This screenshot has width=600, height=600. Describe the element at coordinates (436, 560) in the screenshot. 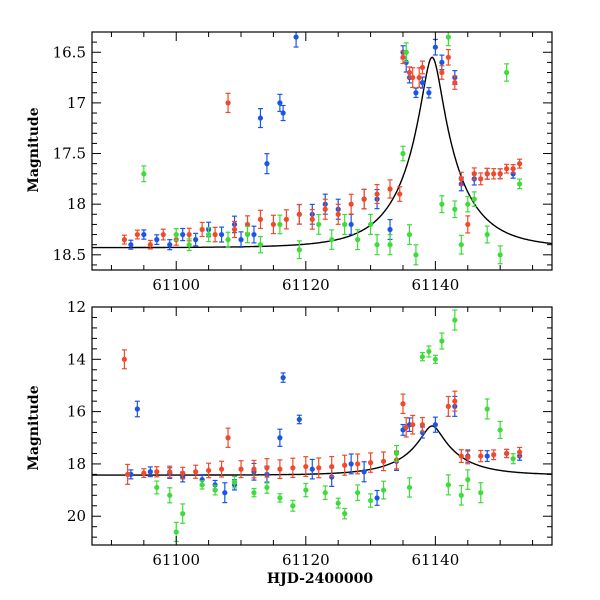

I see `x-tick-label: 61140` at that location.